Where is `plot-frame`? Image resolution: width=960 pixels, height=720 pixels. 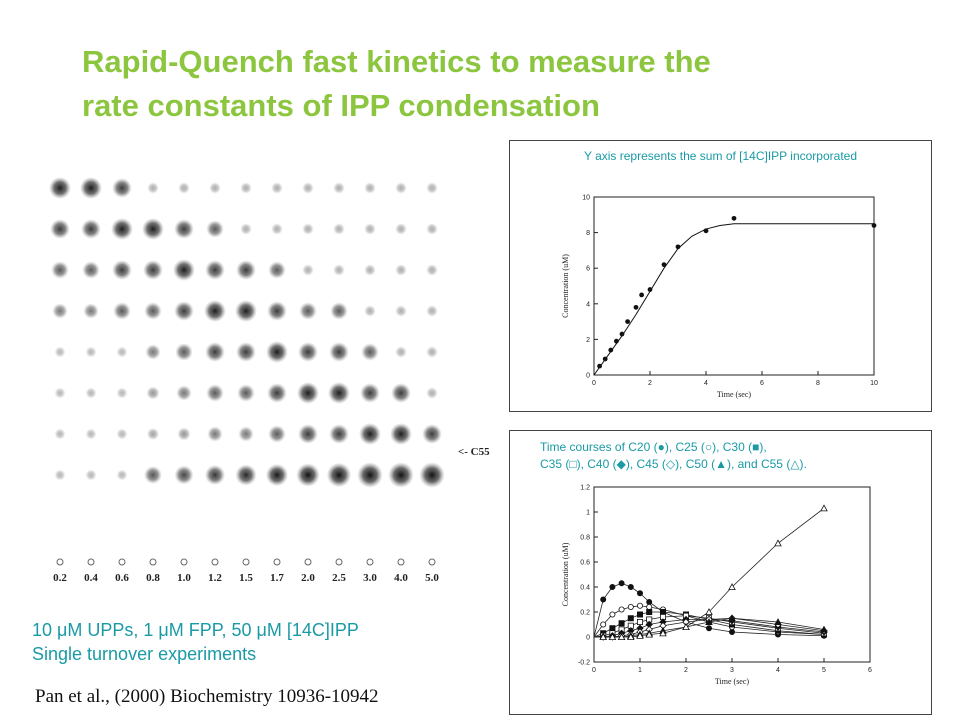 plot-frame is located at coordinates (732, 574).